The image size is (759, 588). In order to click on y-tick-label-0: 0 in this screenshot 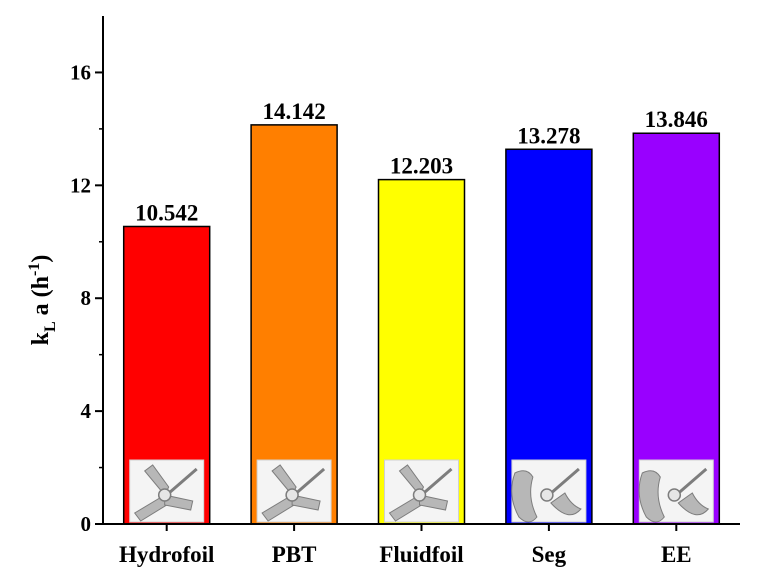, I will do `click(86, 524)`.